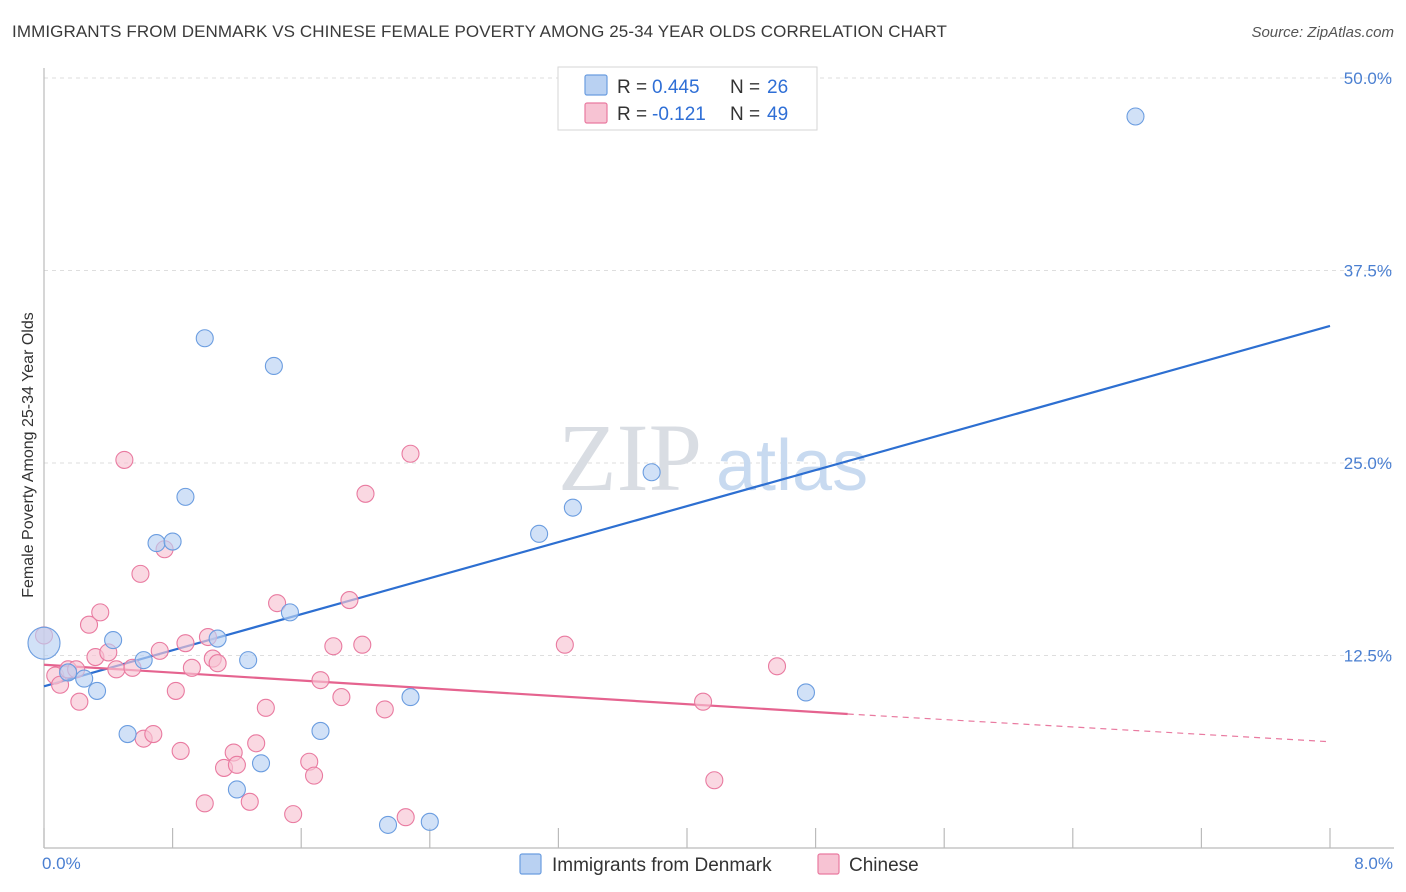 The width and height of the screenshot is (1406, 892). I want to click on trend-line-chinese, so click(445, 689).